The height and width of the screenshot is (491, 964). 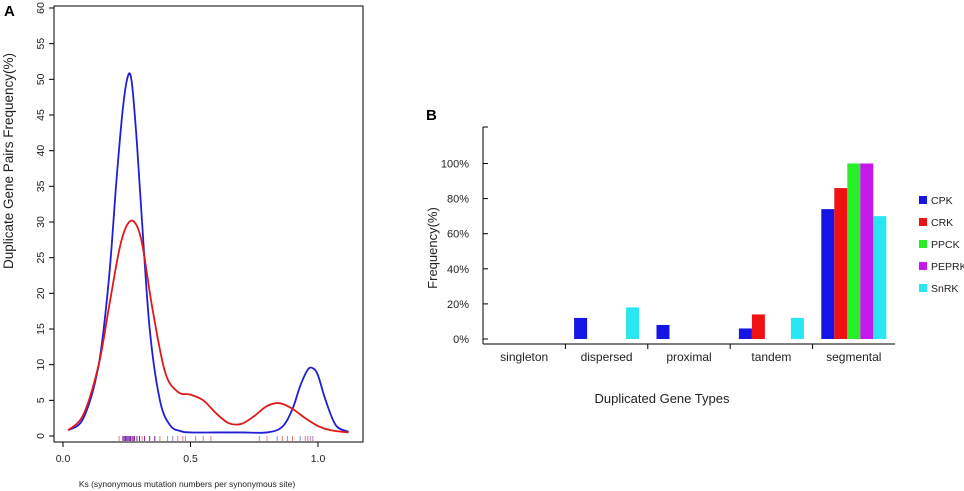 I want to click on panel-b-x-axis-label: Duplicated Gene Types, so click(x=662, y=398).